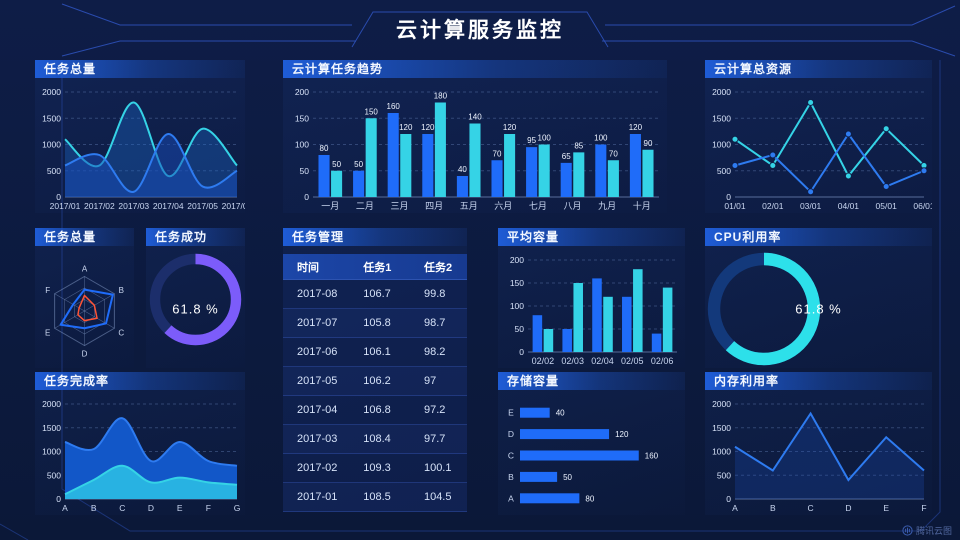 Image resolution: width=960 pixels, height=540 pixels. I want to click on table-cell: 99.8, so click(434, 294).